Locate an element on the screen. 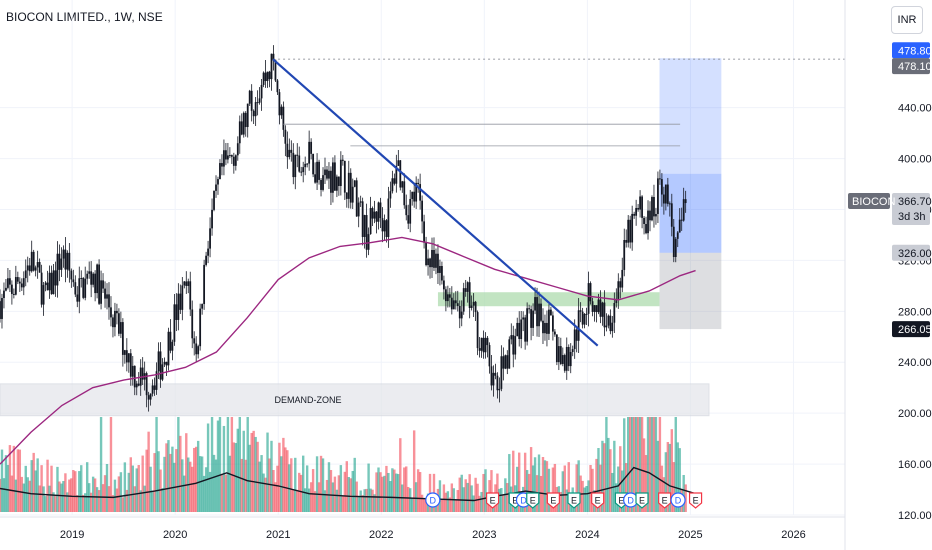  price-tag is located at coordinates (911, 208).